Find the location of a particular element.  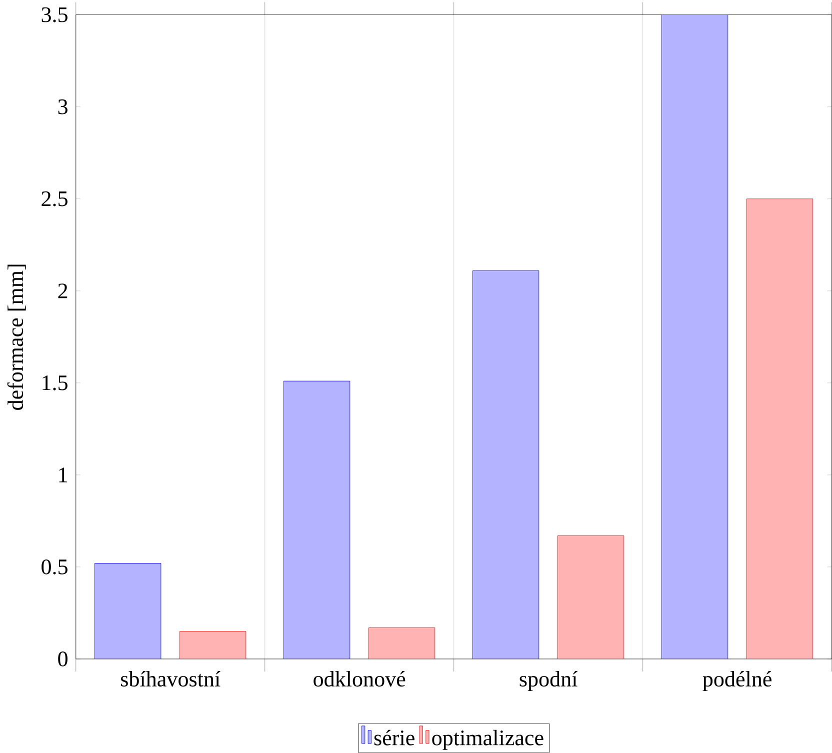

y-tick-label: 2 is located at coordinates (63, 291).